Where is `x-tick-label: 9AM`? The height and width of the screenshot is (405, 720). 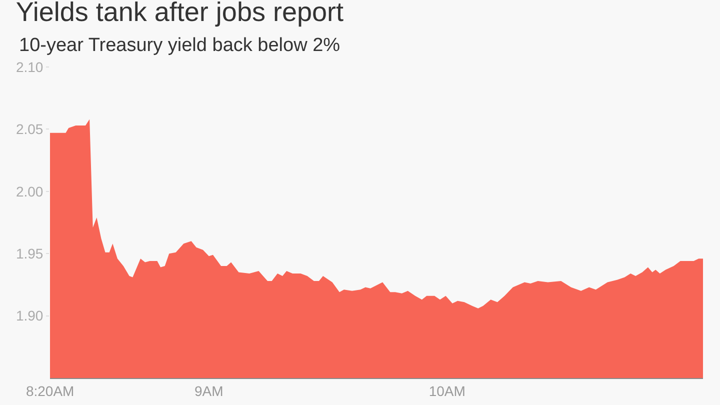 x-tick-label: 9AM is located at coordinates (209, 390).